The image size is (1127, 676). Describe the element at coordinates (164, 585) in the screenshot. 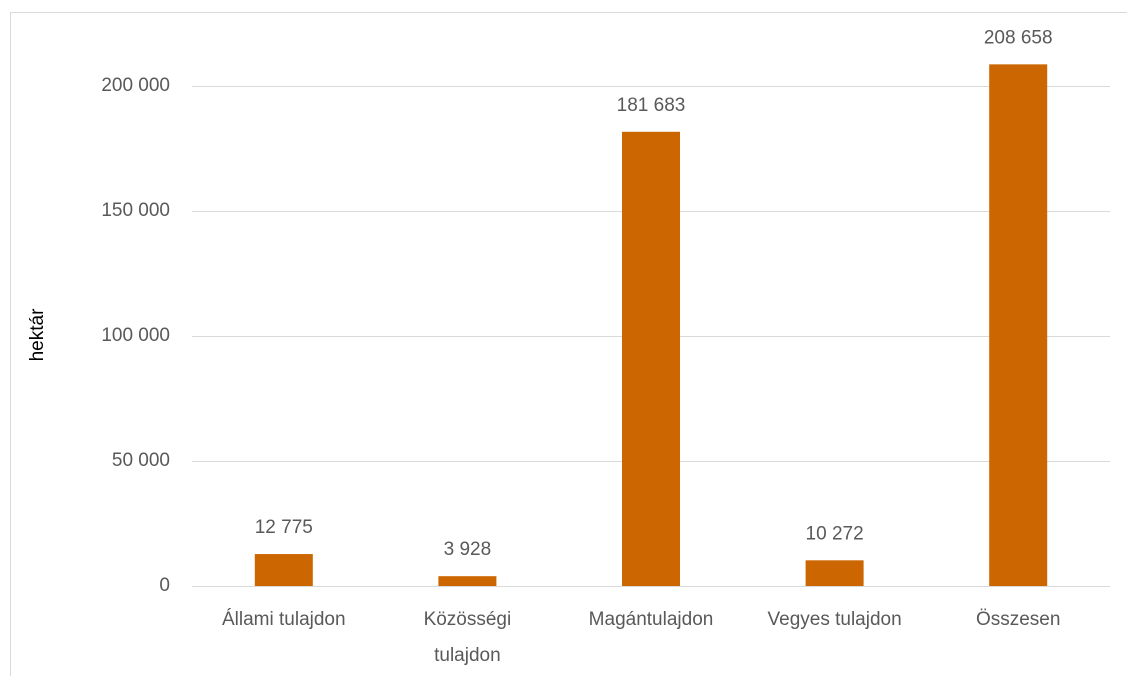

I see `y-tick-label: 0` at that location.